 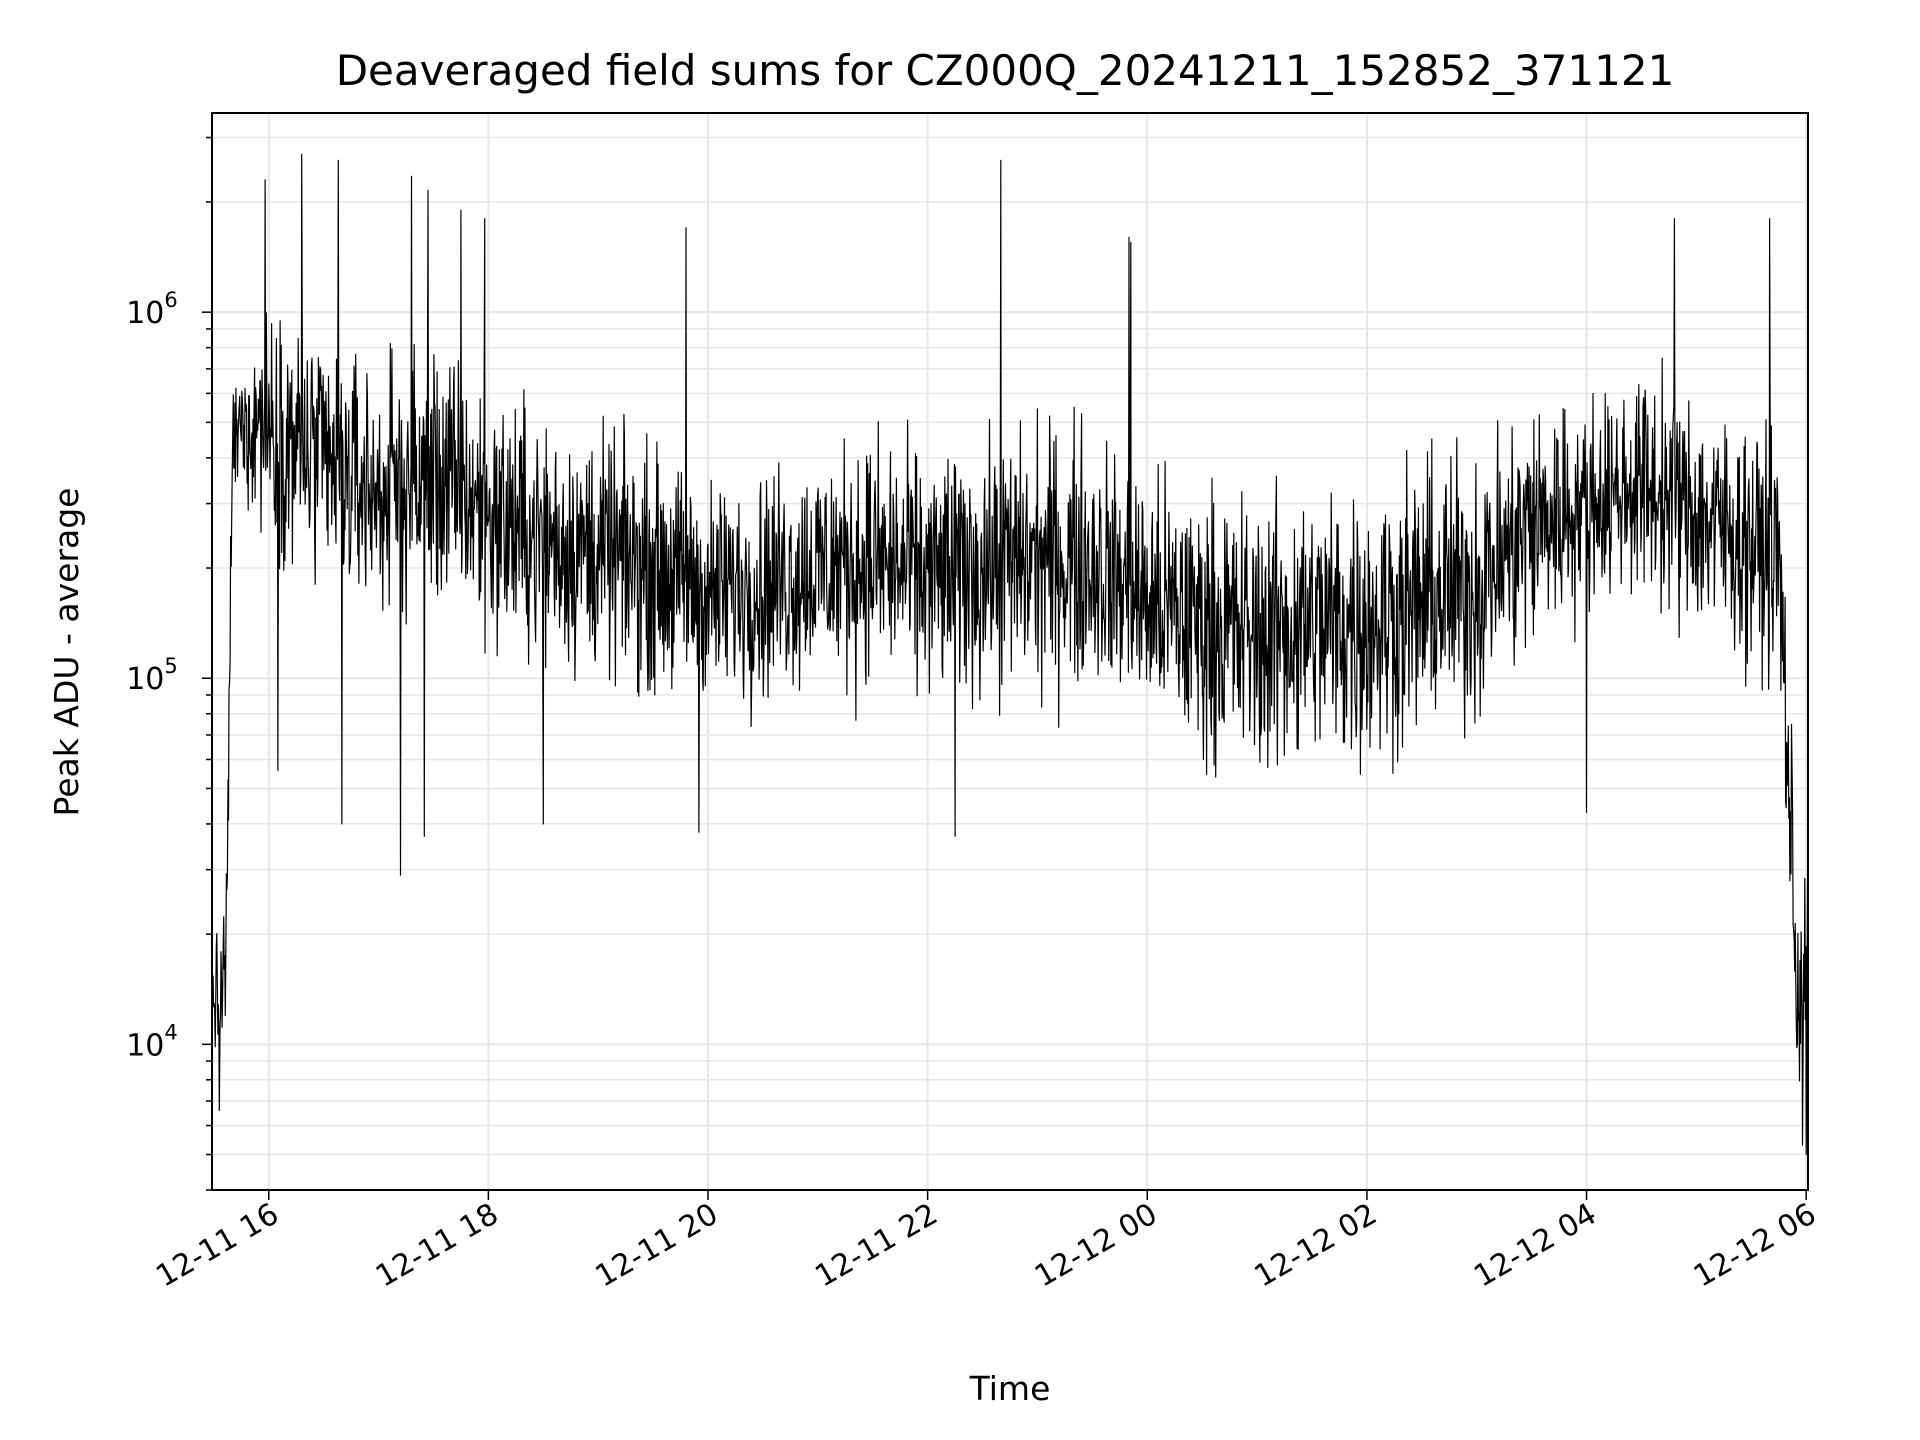 I want to click on y-tick-label-exponent: 6, so click(x=170, y=300).